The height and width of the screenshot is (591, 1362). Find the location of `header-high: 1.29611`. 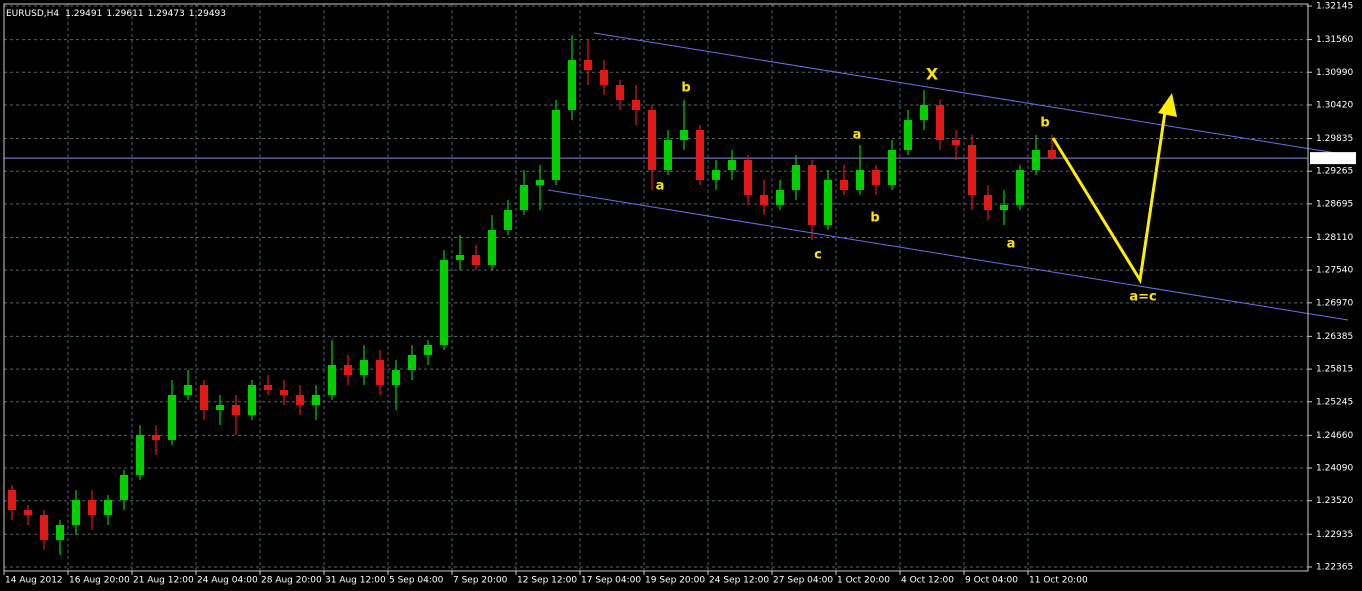

header-high: 1.29611 is located at coordinates (124, 14).